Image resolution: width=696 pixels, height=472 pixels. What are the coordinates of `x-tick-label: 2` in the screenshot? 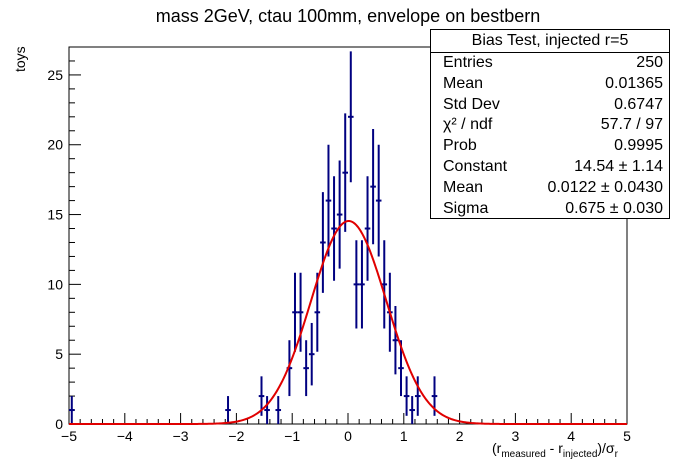 It's located at (460, 436).